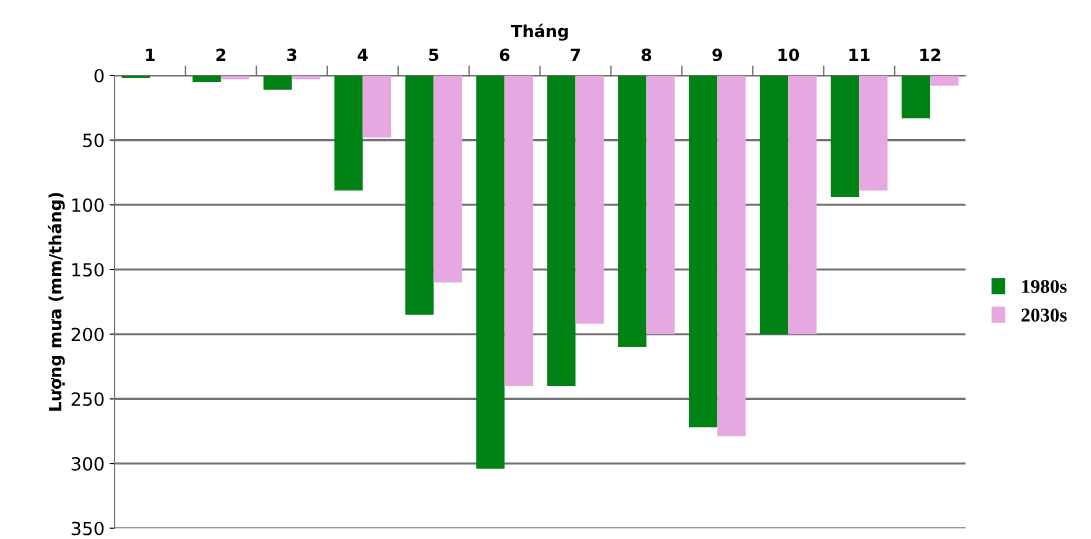  Describe the element at coordinates (99, 75) in the screenshot. I see `y-tick-label: 0` at that location.